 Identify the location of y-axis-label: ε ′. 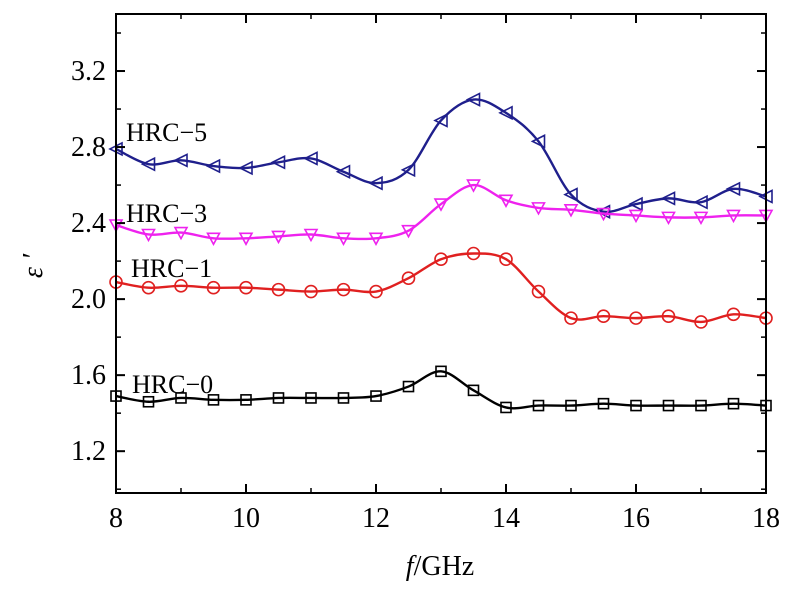
(33, 265).